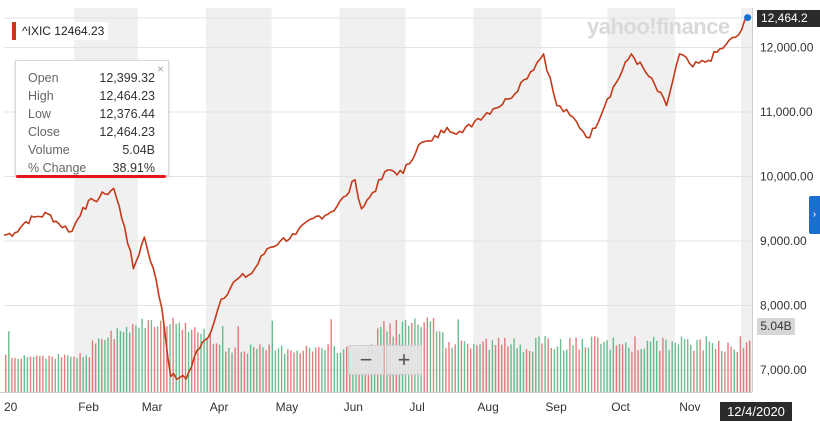 The height and width of the screenshot is (425, 820). I want to click on y-tick-label: 12,000.00, so click(787, 48).